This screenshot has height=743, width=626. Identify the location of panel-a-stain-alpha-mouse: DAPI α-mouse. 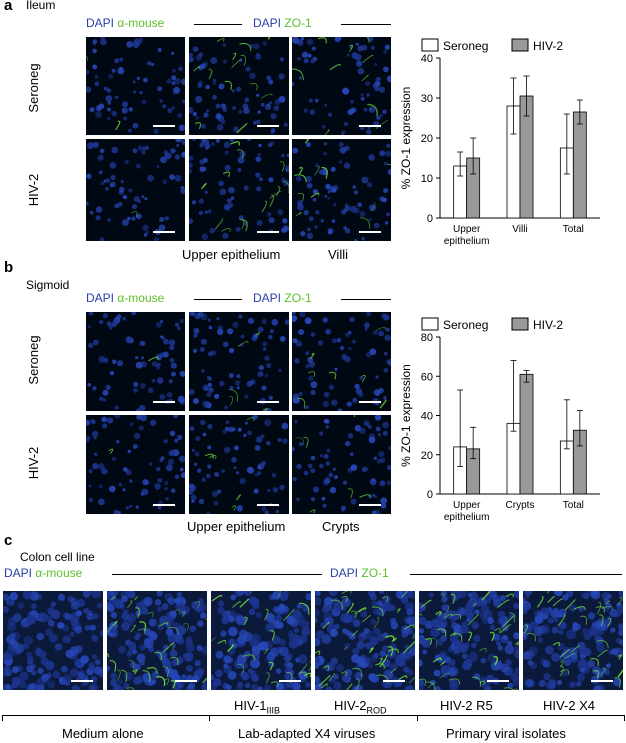
(125, 23).